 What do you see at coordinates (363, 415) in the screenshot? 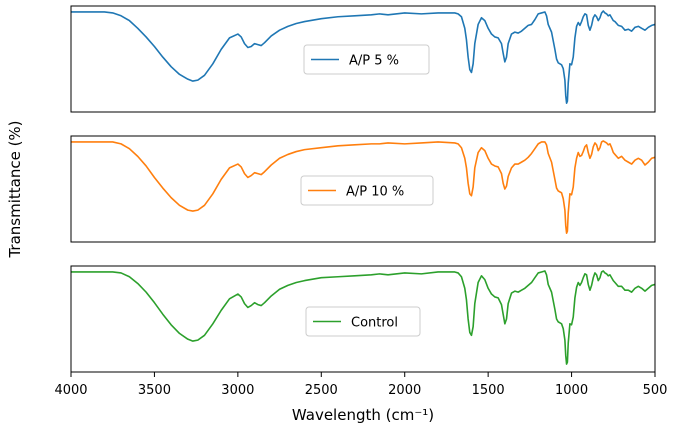
I see `x-axis-label: Wavelength (cm⁻¹)` at bounding box center [363, 415].